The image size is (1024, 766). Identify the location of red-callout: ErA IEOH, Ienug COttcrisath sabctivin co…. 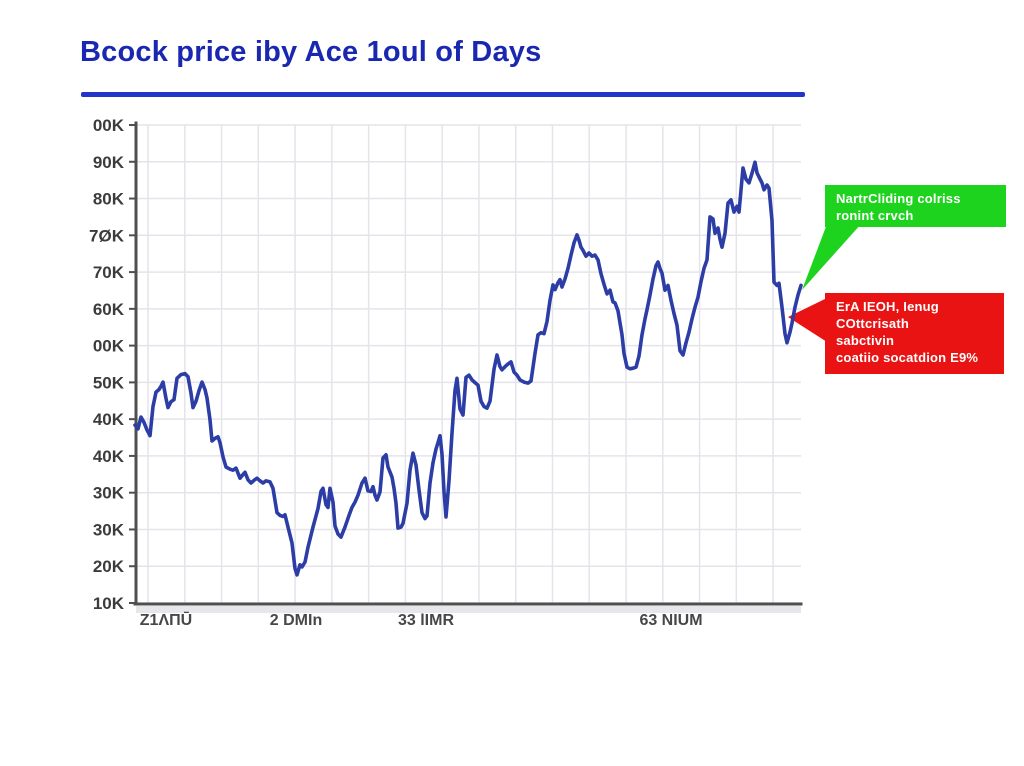
(914, 333).